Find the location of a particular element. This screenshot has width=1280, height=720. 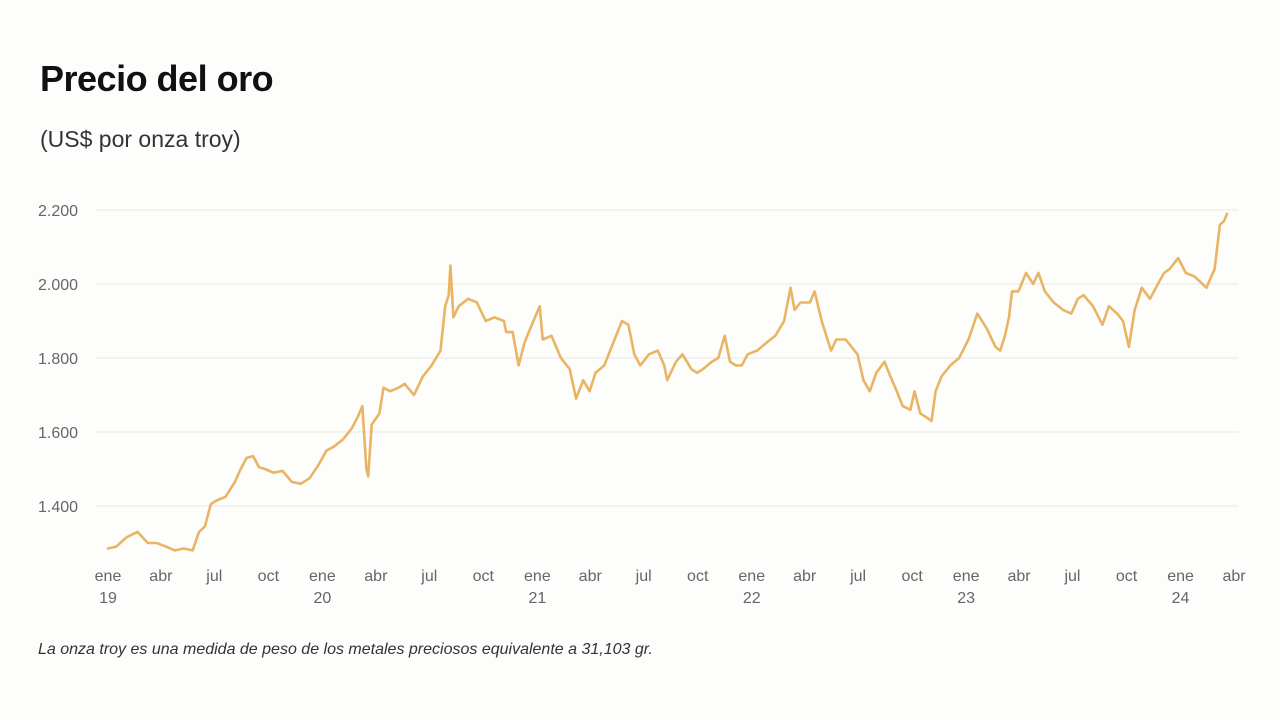

y-tick-label: 1.600 is located at coordinates (58, 433).